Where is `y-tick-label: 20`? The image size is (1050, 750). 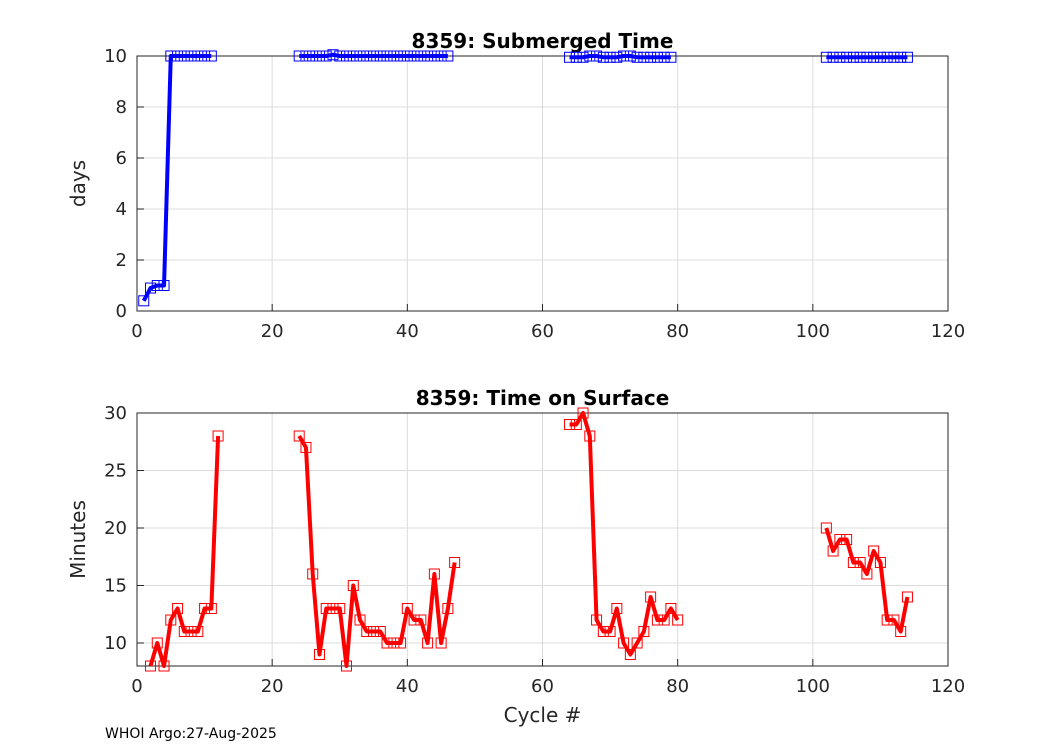 y-tick-label: 20 is located at coordinates (115, 528).